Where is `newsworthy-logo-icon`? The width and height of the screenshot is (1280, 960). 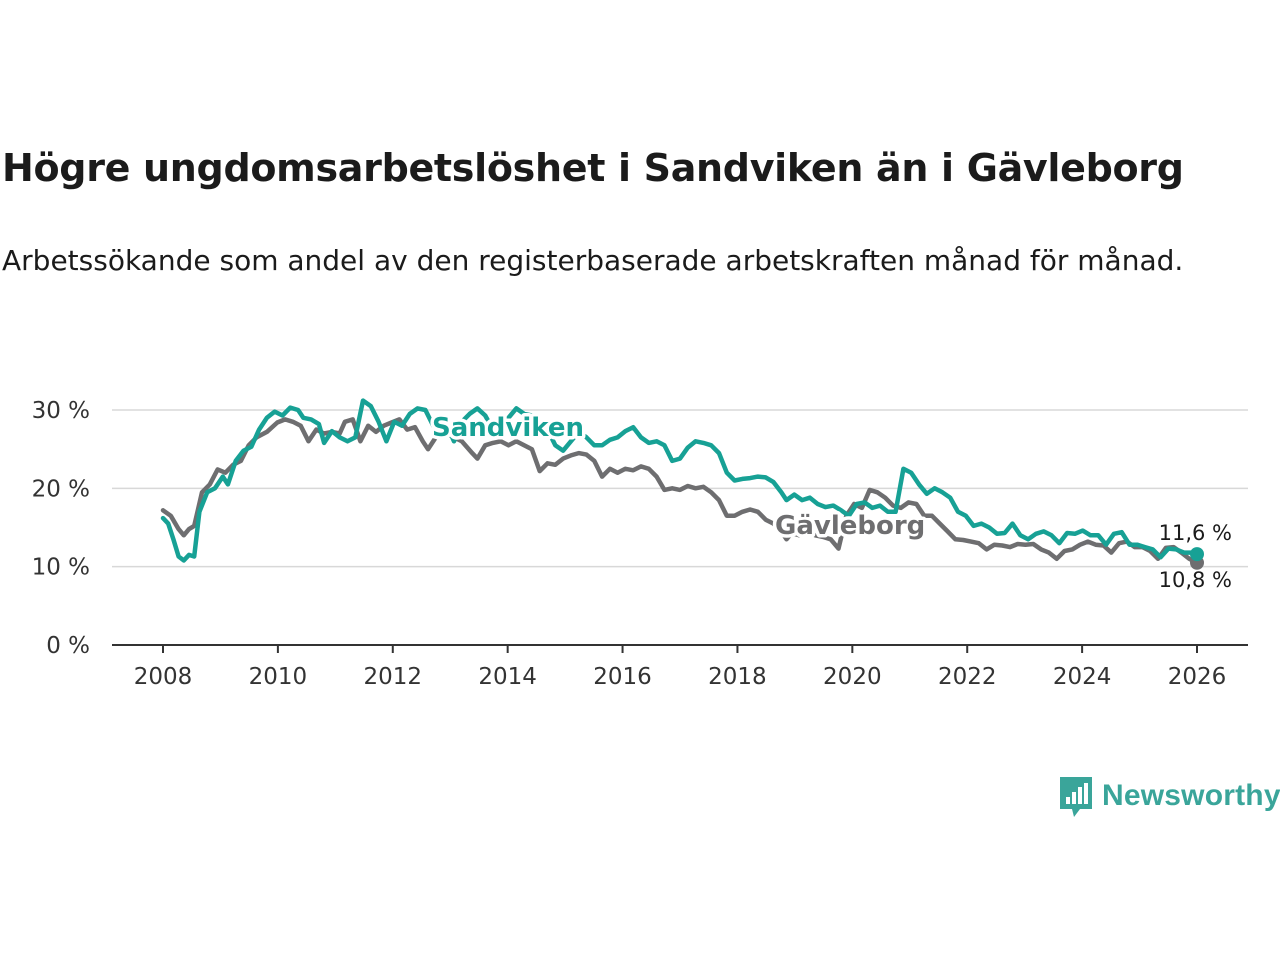
newsworthy-logo-icon is located at coordinates (1076, 797).